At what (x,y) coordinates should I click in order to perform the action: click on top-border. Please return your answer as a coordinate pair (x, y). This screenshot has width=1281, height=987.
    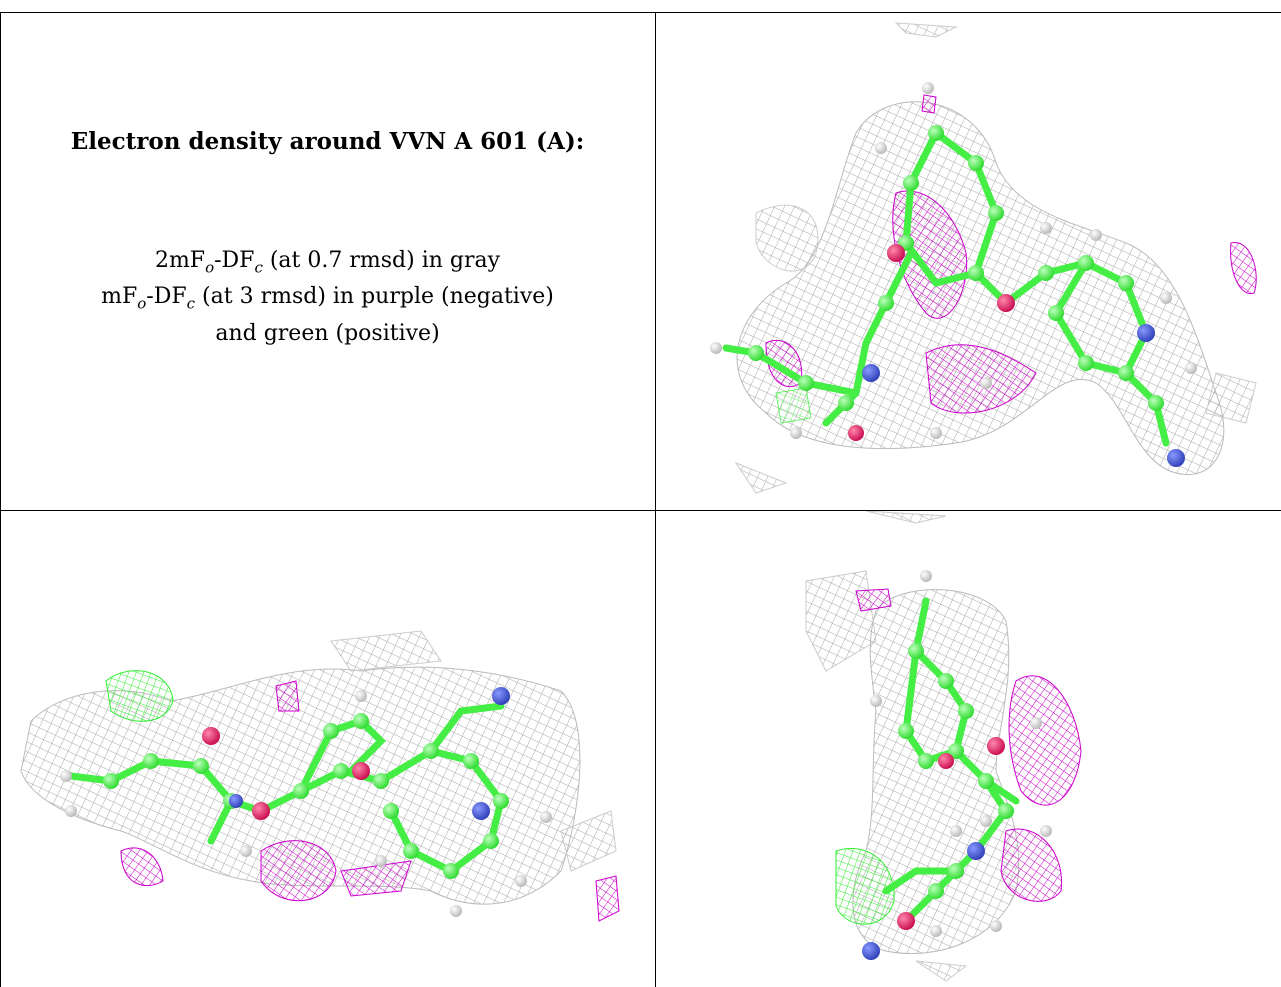
    Looking at the image, I should click on (640, 12).